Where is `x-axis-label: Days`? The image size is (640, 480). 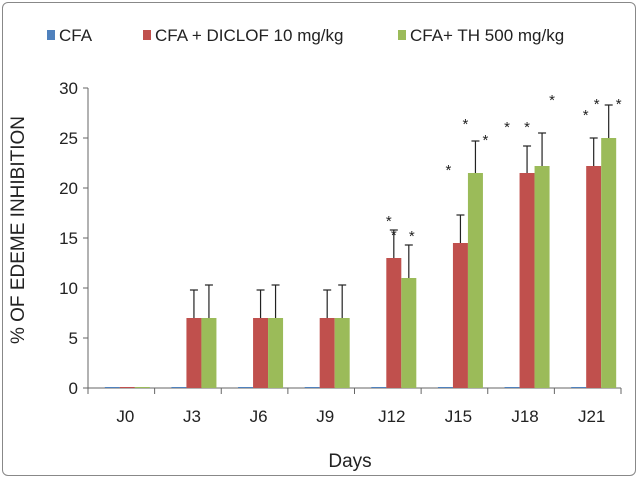 x-axis-label: Days is located at coordinates (349, 461).